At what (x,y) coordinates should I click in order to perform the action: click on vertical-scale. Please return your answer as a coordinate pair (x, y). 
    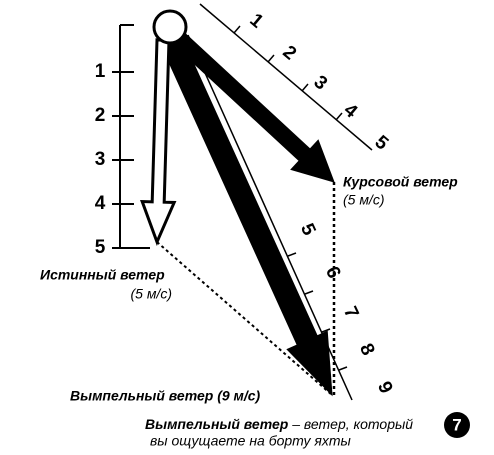
    Looking at the image, I should click on (131, 136).